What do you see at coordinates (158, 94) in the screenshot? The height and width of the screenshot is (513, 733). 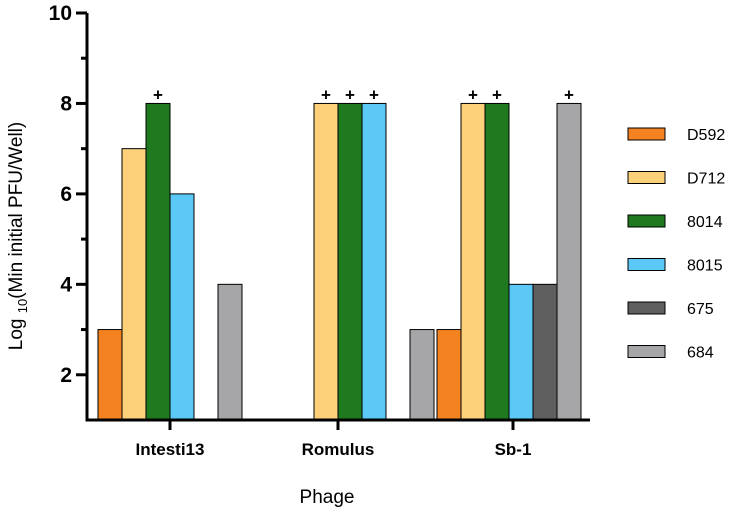 I see `plus-marker-8014-Intesti13: +` at bounding box center [158, 94].